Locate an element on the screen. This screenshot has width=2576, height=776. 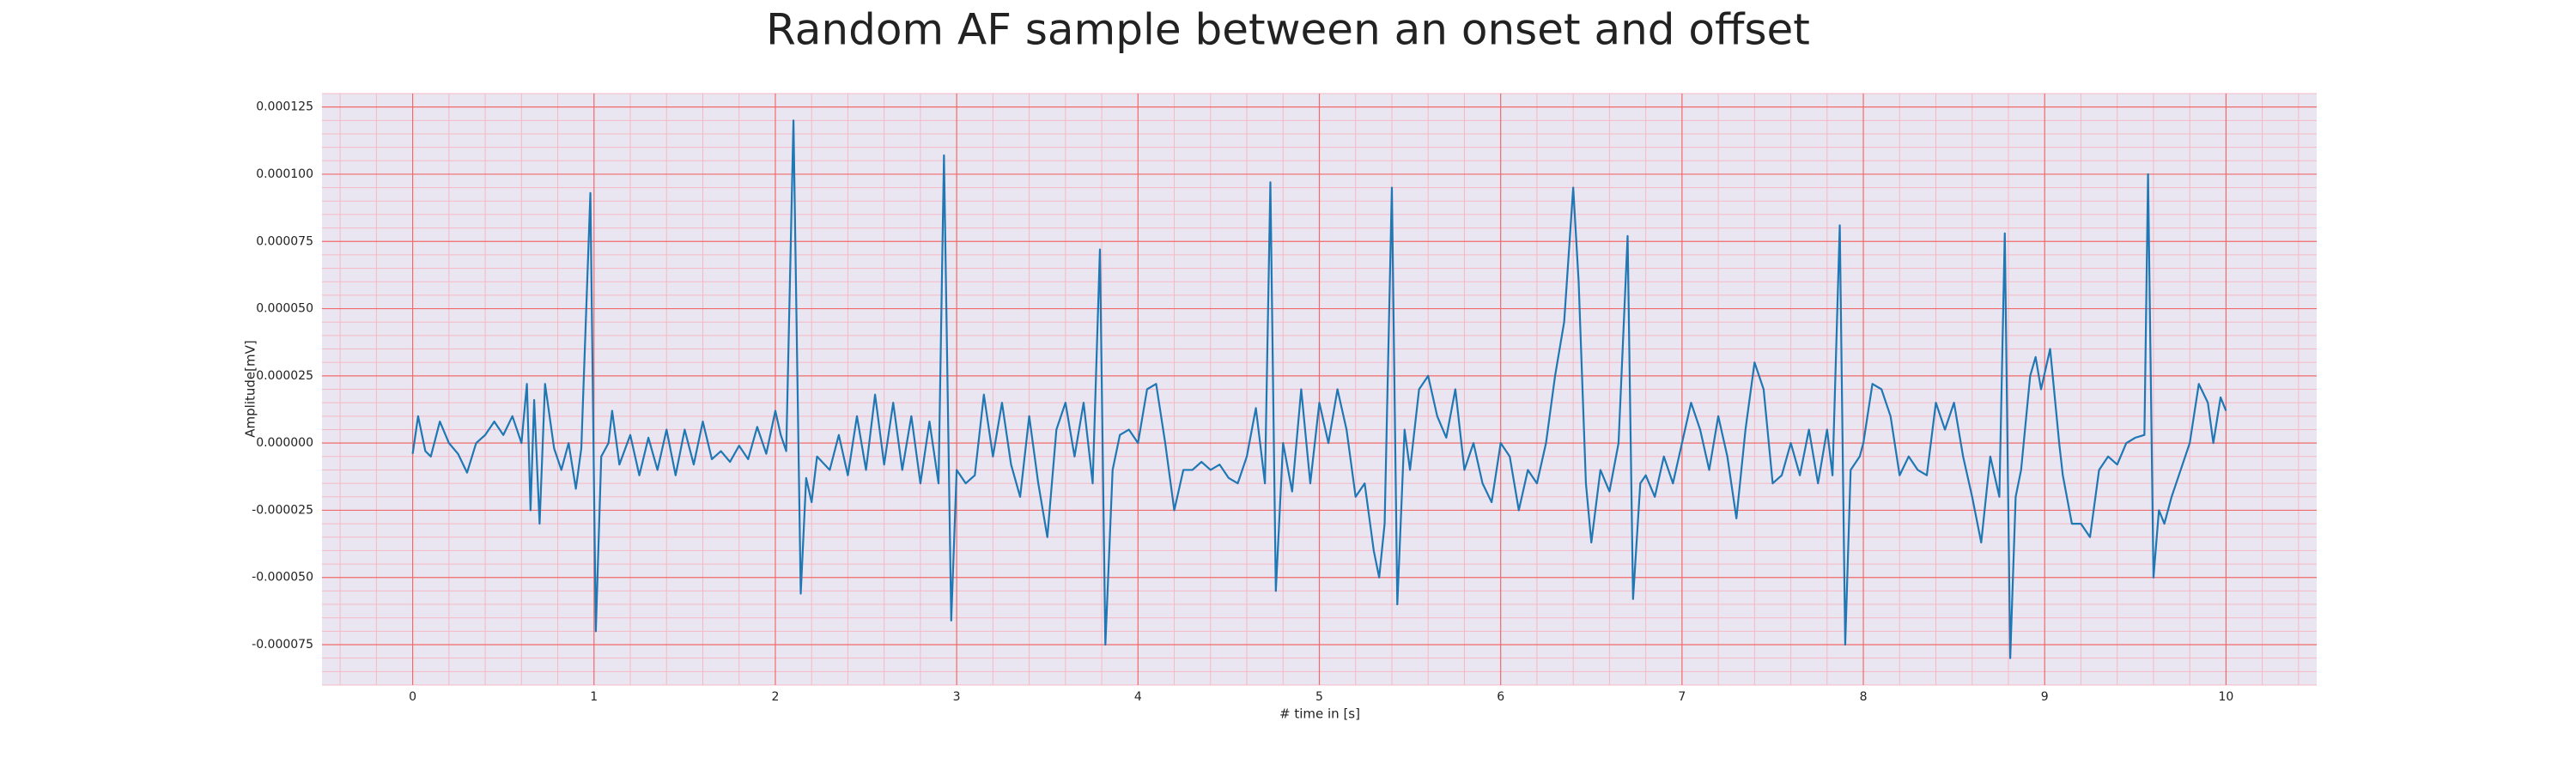
x-tick-label: 2 is located at coordinates (775, 697).